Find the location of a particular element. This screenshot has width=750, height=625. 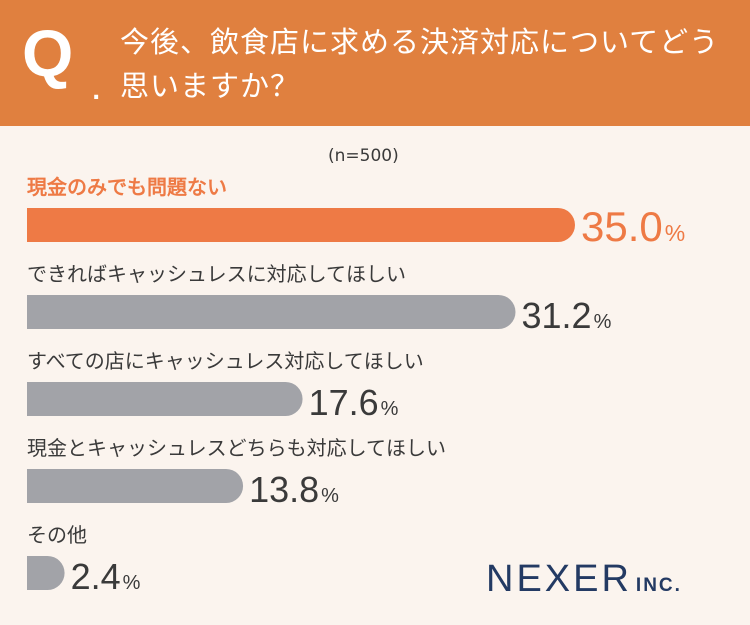

nexer-logo: NEXER INC. is located at coordinates (584, 579).